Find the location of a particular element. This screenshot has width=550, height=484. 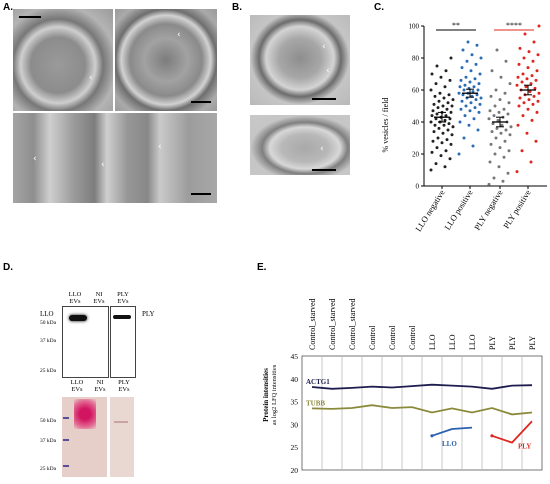

blot-band-llo is located at coordinates (78, 318).